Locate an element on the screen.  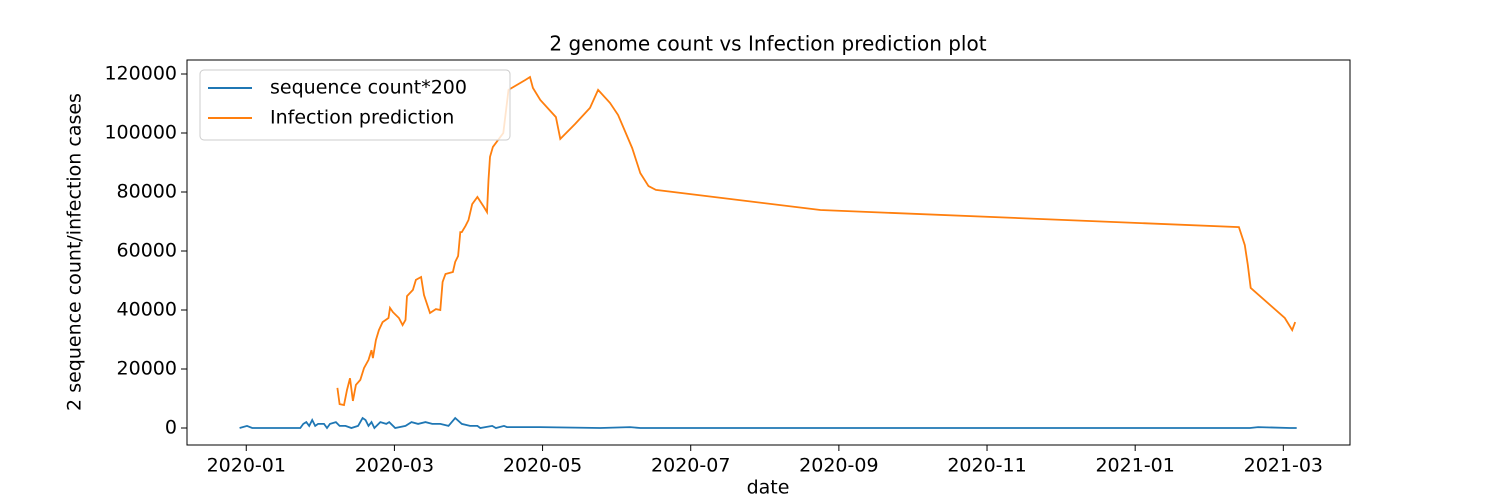
x-tick-label: 2020-07 is located at coordinates (690, 466).